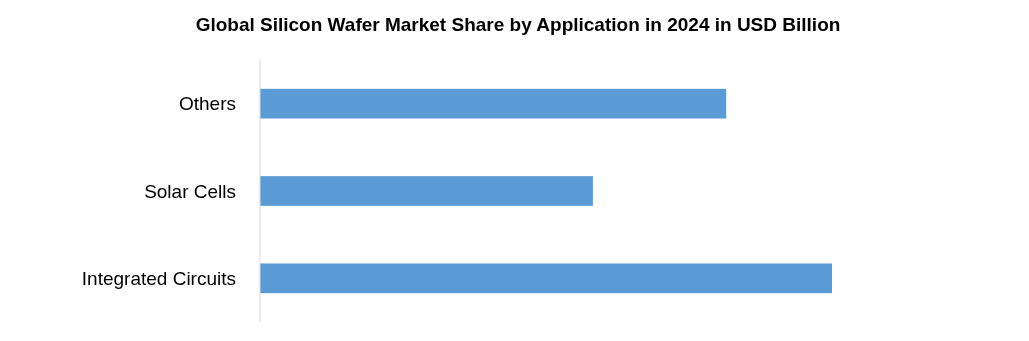 This screenshot has height=341, width=1029. What do you see at coordinates (190, 191) in the screenshot?
I see `y-tick-label: Solar Cells` at bounding box center [190, 191].